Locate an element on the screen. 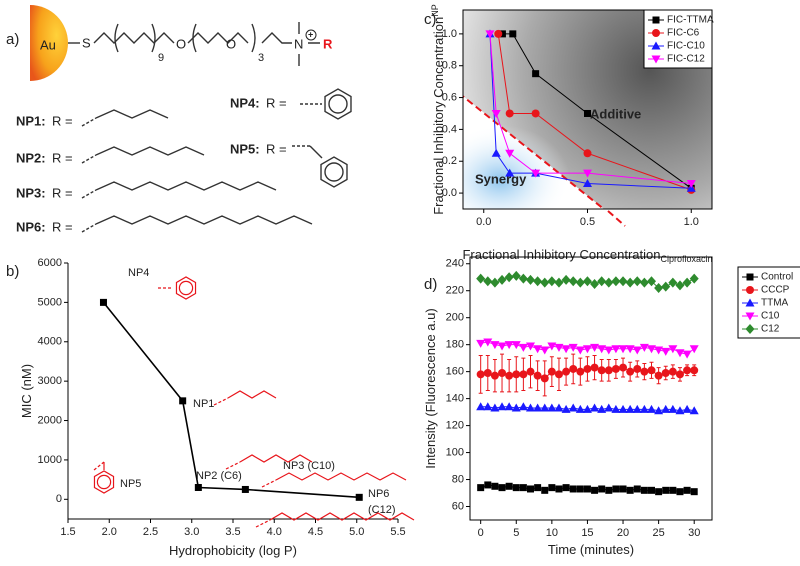  y-tick-label: 160 is located at coordinates (455, 372).